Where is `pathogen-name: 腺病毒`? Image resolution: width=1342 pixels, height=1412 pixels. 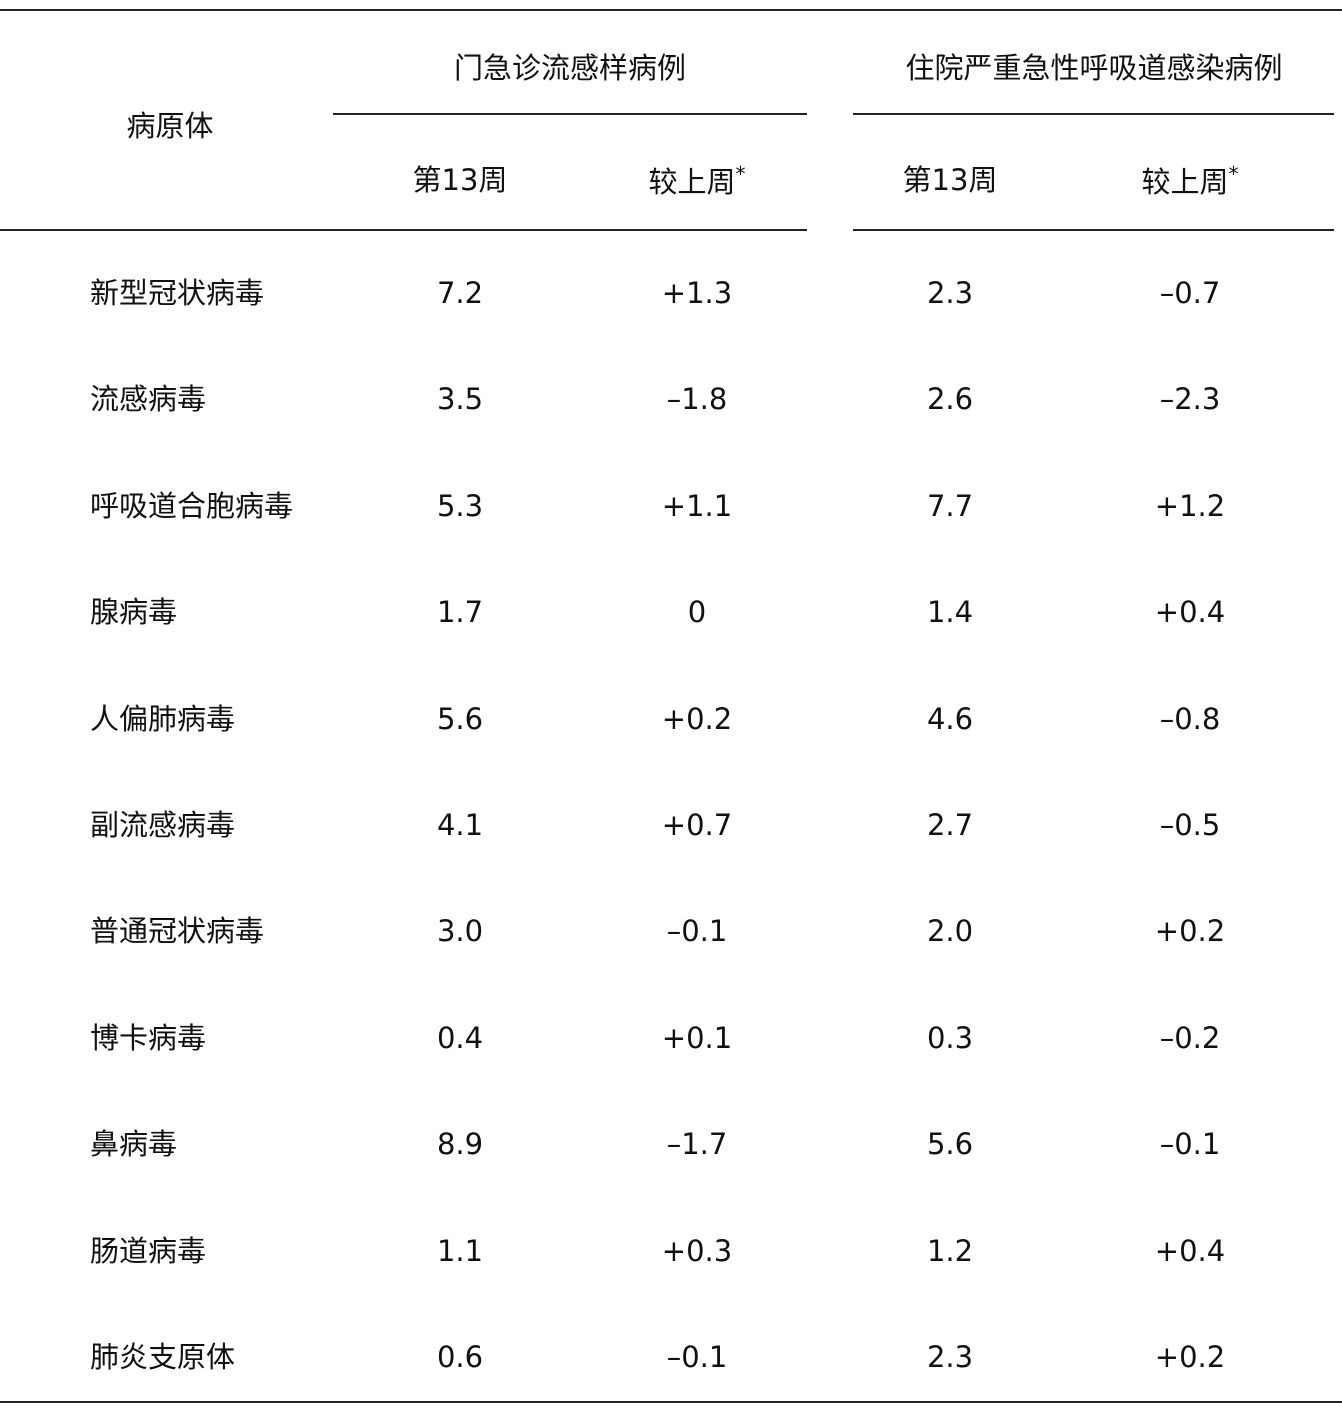
pathogen-name: 腺病毒 is located at coordinates (134, 612).